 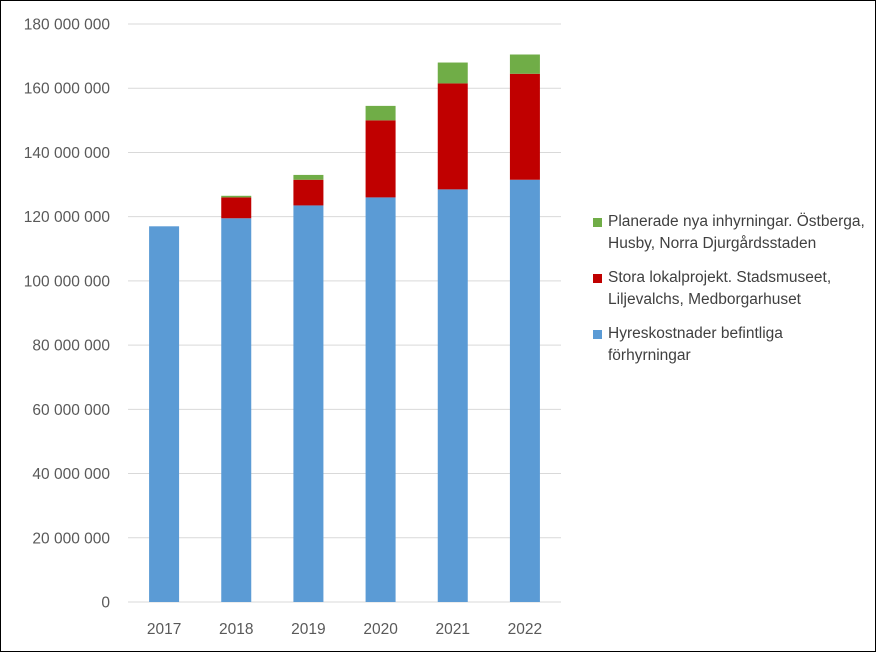 What do you see at coordinates (71, 346) in the screenshot?
I see `y-tick-label: 80 000 000` at bounding box center [71, 346].